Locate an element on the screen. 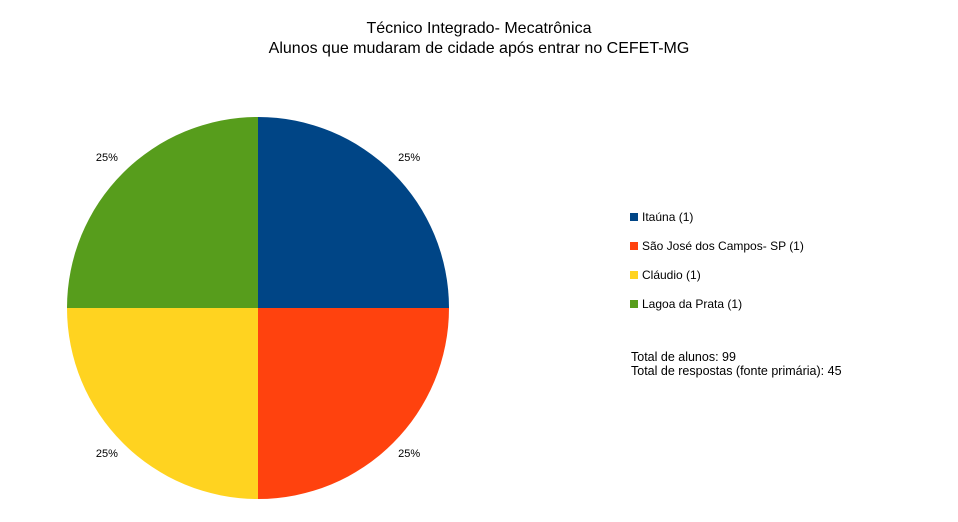  total-responses-note: Total de respostas (fonte primária): 45 is located at coordinates (736, 371).